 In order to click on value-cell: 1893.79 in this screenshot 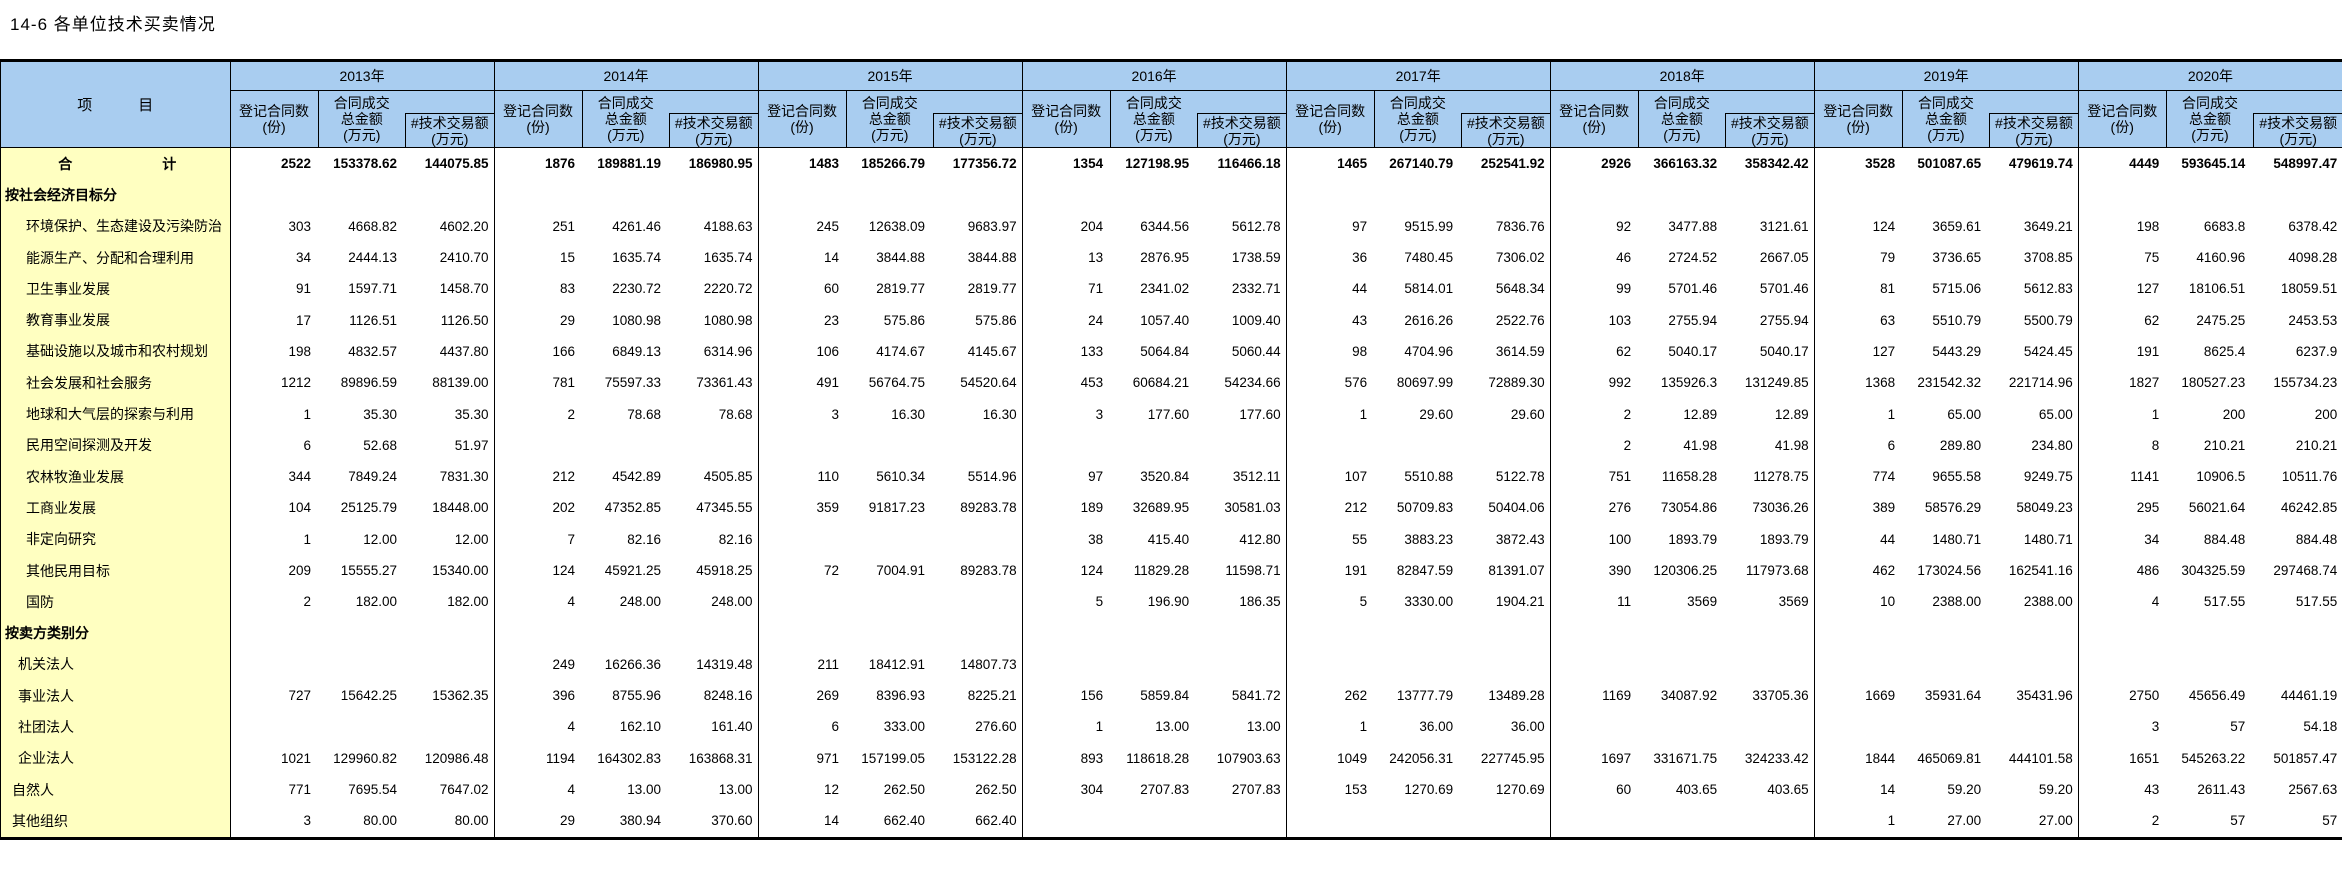, I will do `click(1784, 539)`.